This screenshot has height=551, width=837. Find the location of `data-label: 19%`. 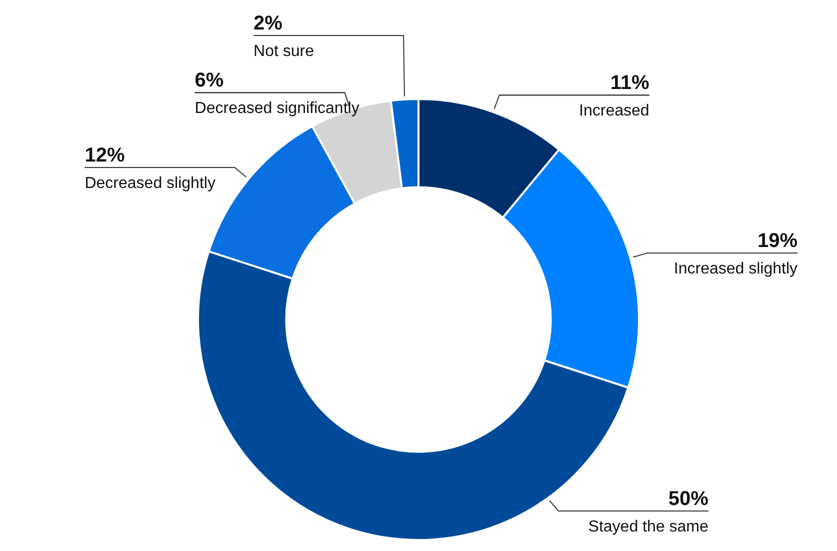

data-label: 19% is located at coordinates (778, 241).